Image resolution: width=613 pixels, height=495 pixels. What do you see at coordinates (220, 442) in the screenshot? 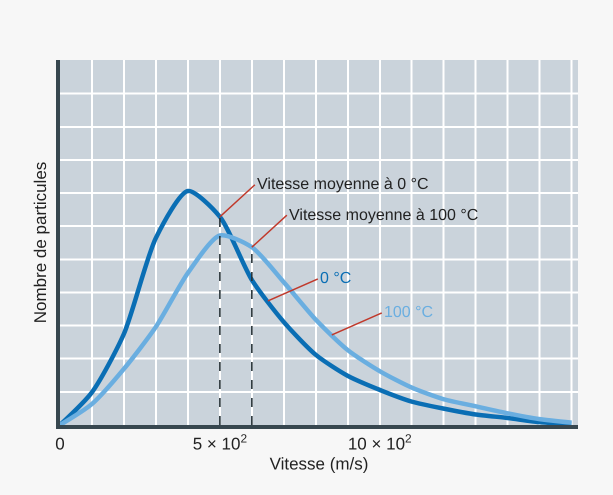
I see `x-tick-label: 5 × 10$^{2}$` at bounding box center [220, 442].